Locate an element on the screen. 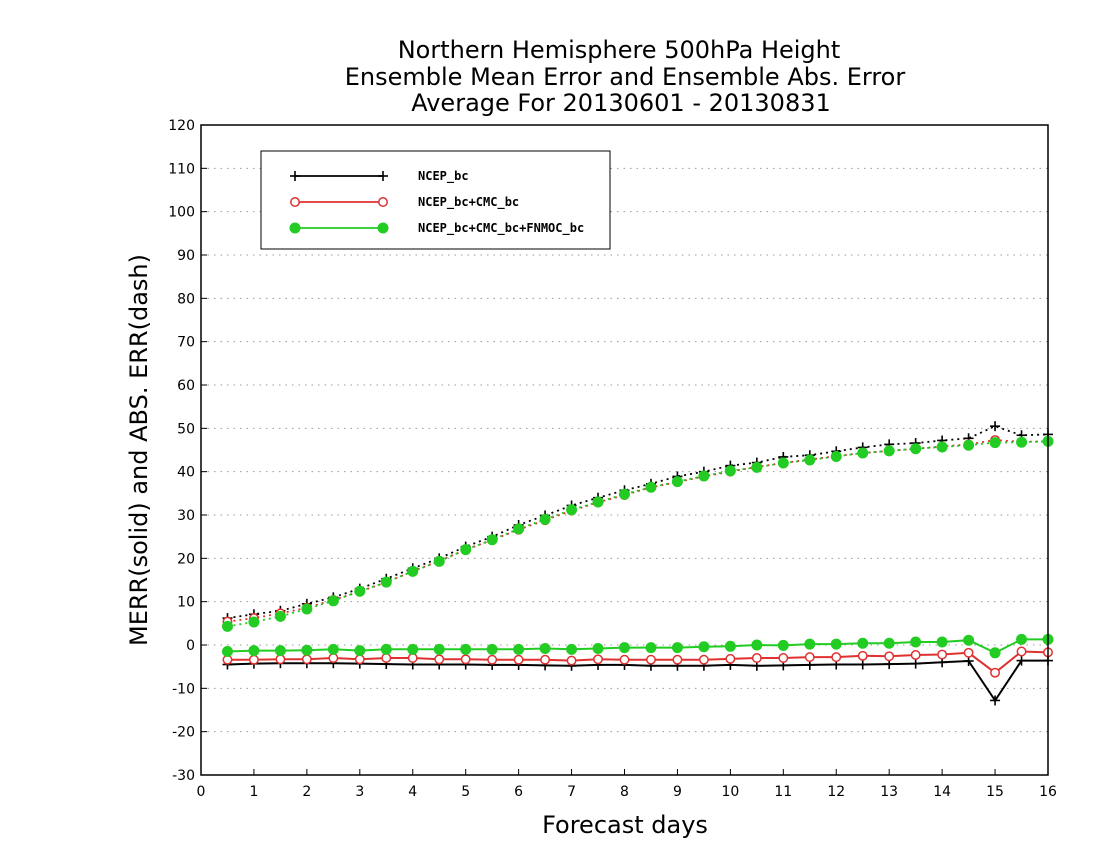 The image size is (1100, 850). x-tick-label: 9 is located at coordinates (677, 792).